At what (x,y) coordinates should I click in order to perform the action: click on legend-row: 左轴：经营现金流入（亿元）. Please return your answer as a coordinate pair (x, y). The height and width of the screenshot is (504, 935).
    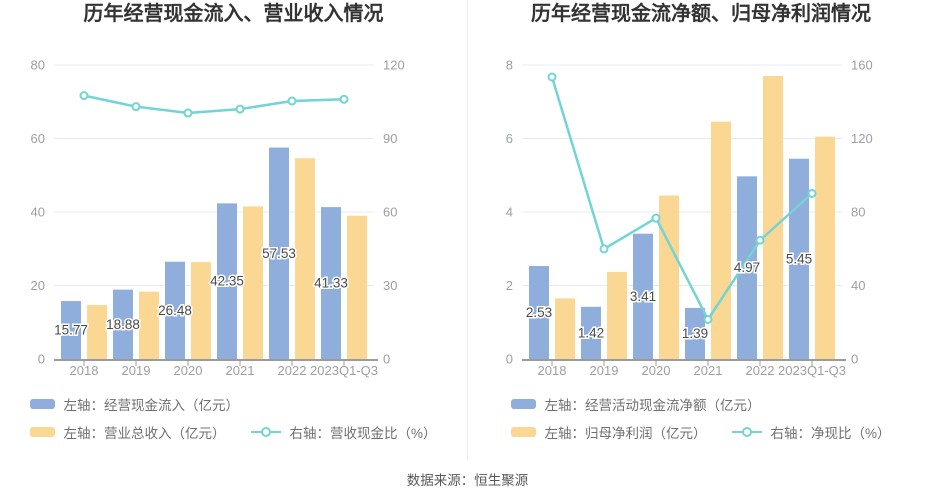
    Looking at the image, I should click on (233, 404).